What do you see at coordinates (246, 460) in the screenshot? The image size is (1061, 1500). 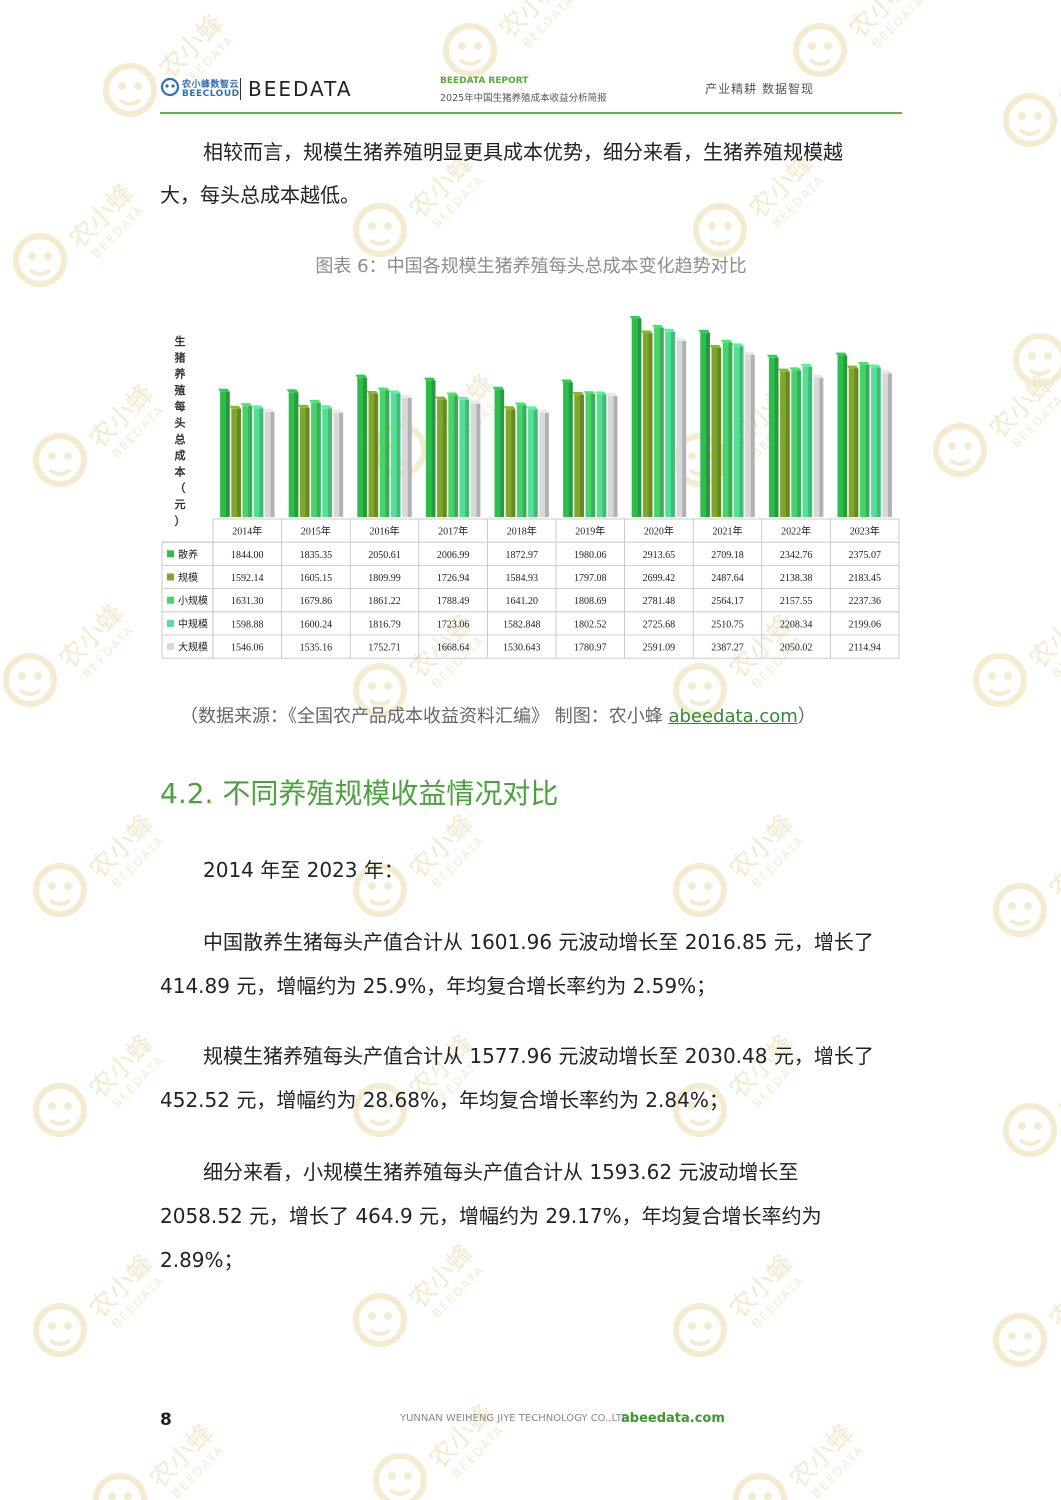 I see `bar-2014年-小规模` at bounding box center [246, 460].